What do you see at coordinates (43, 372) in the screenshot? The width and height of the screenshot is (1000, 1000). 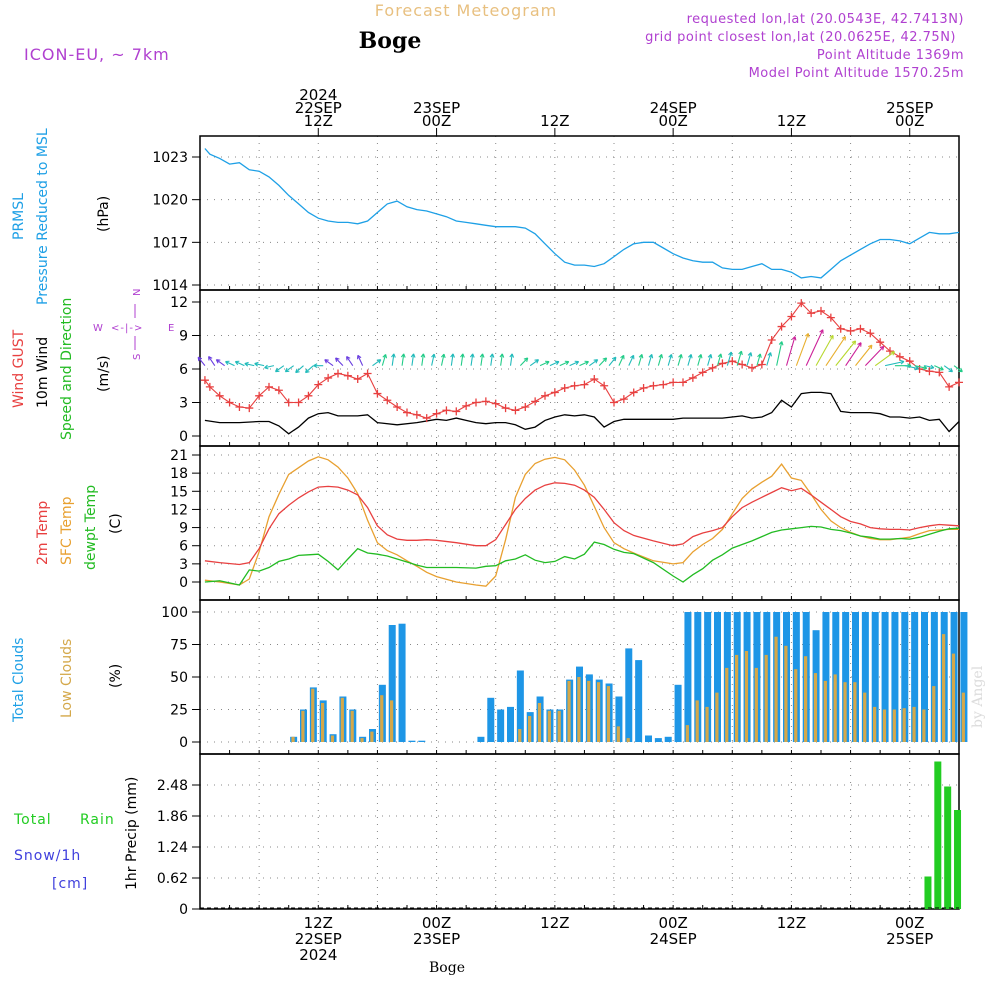 I see `wind10m-label: 10m Wind` at bounding box center [43, 372].